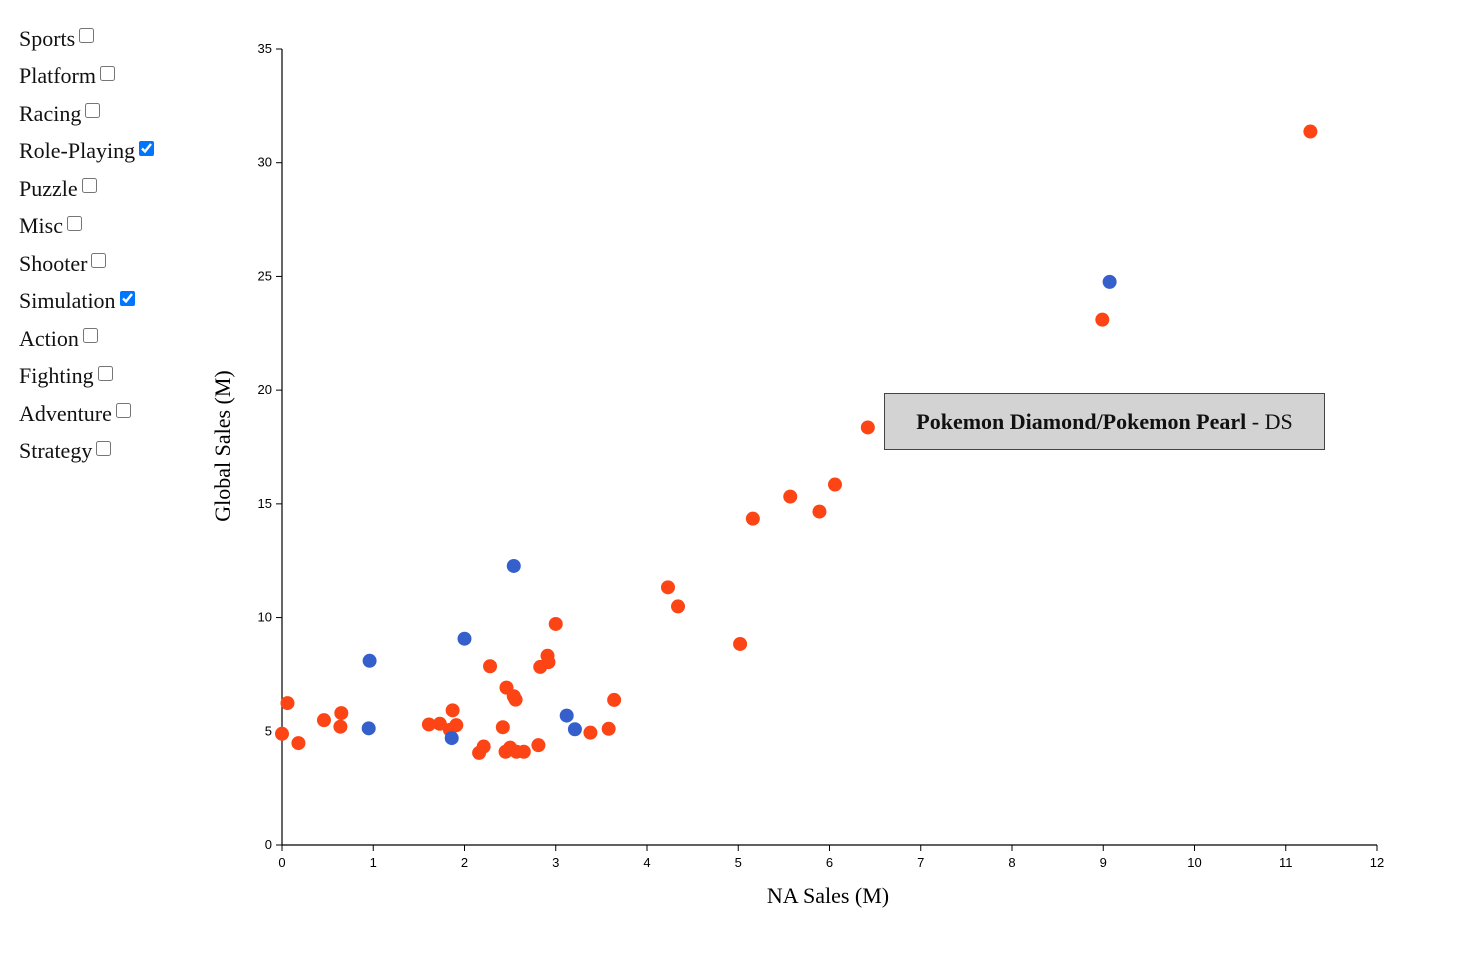  I want to click on y-tick-label: 25, so click(265, 275).